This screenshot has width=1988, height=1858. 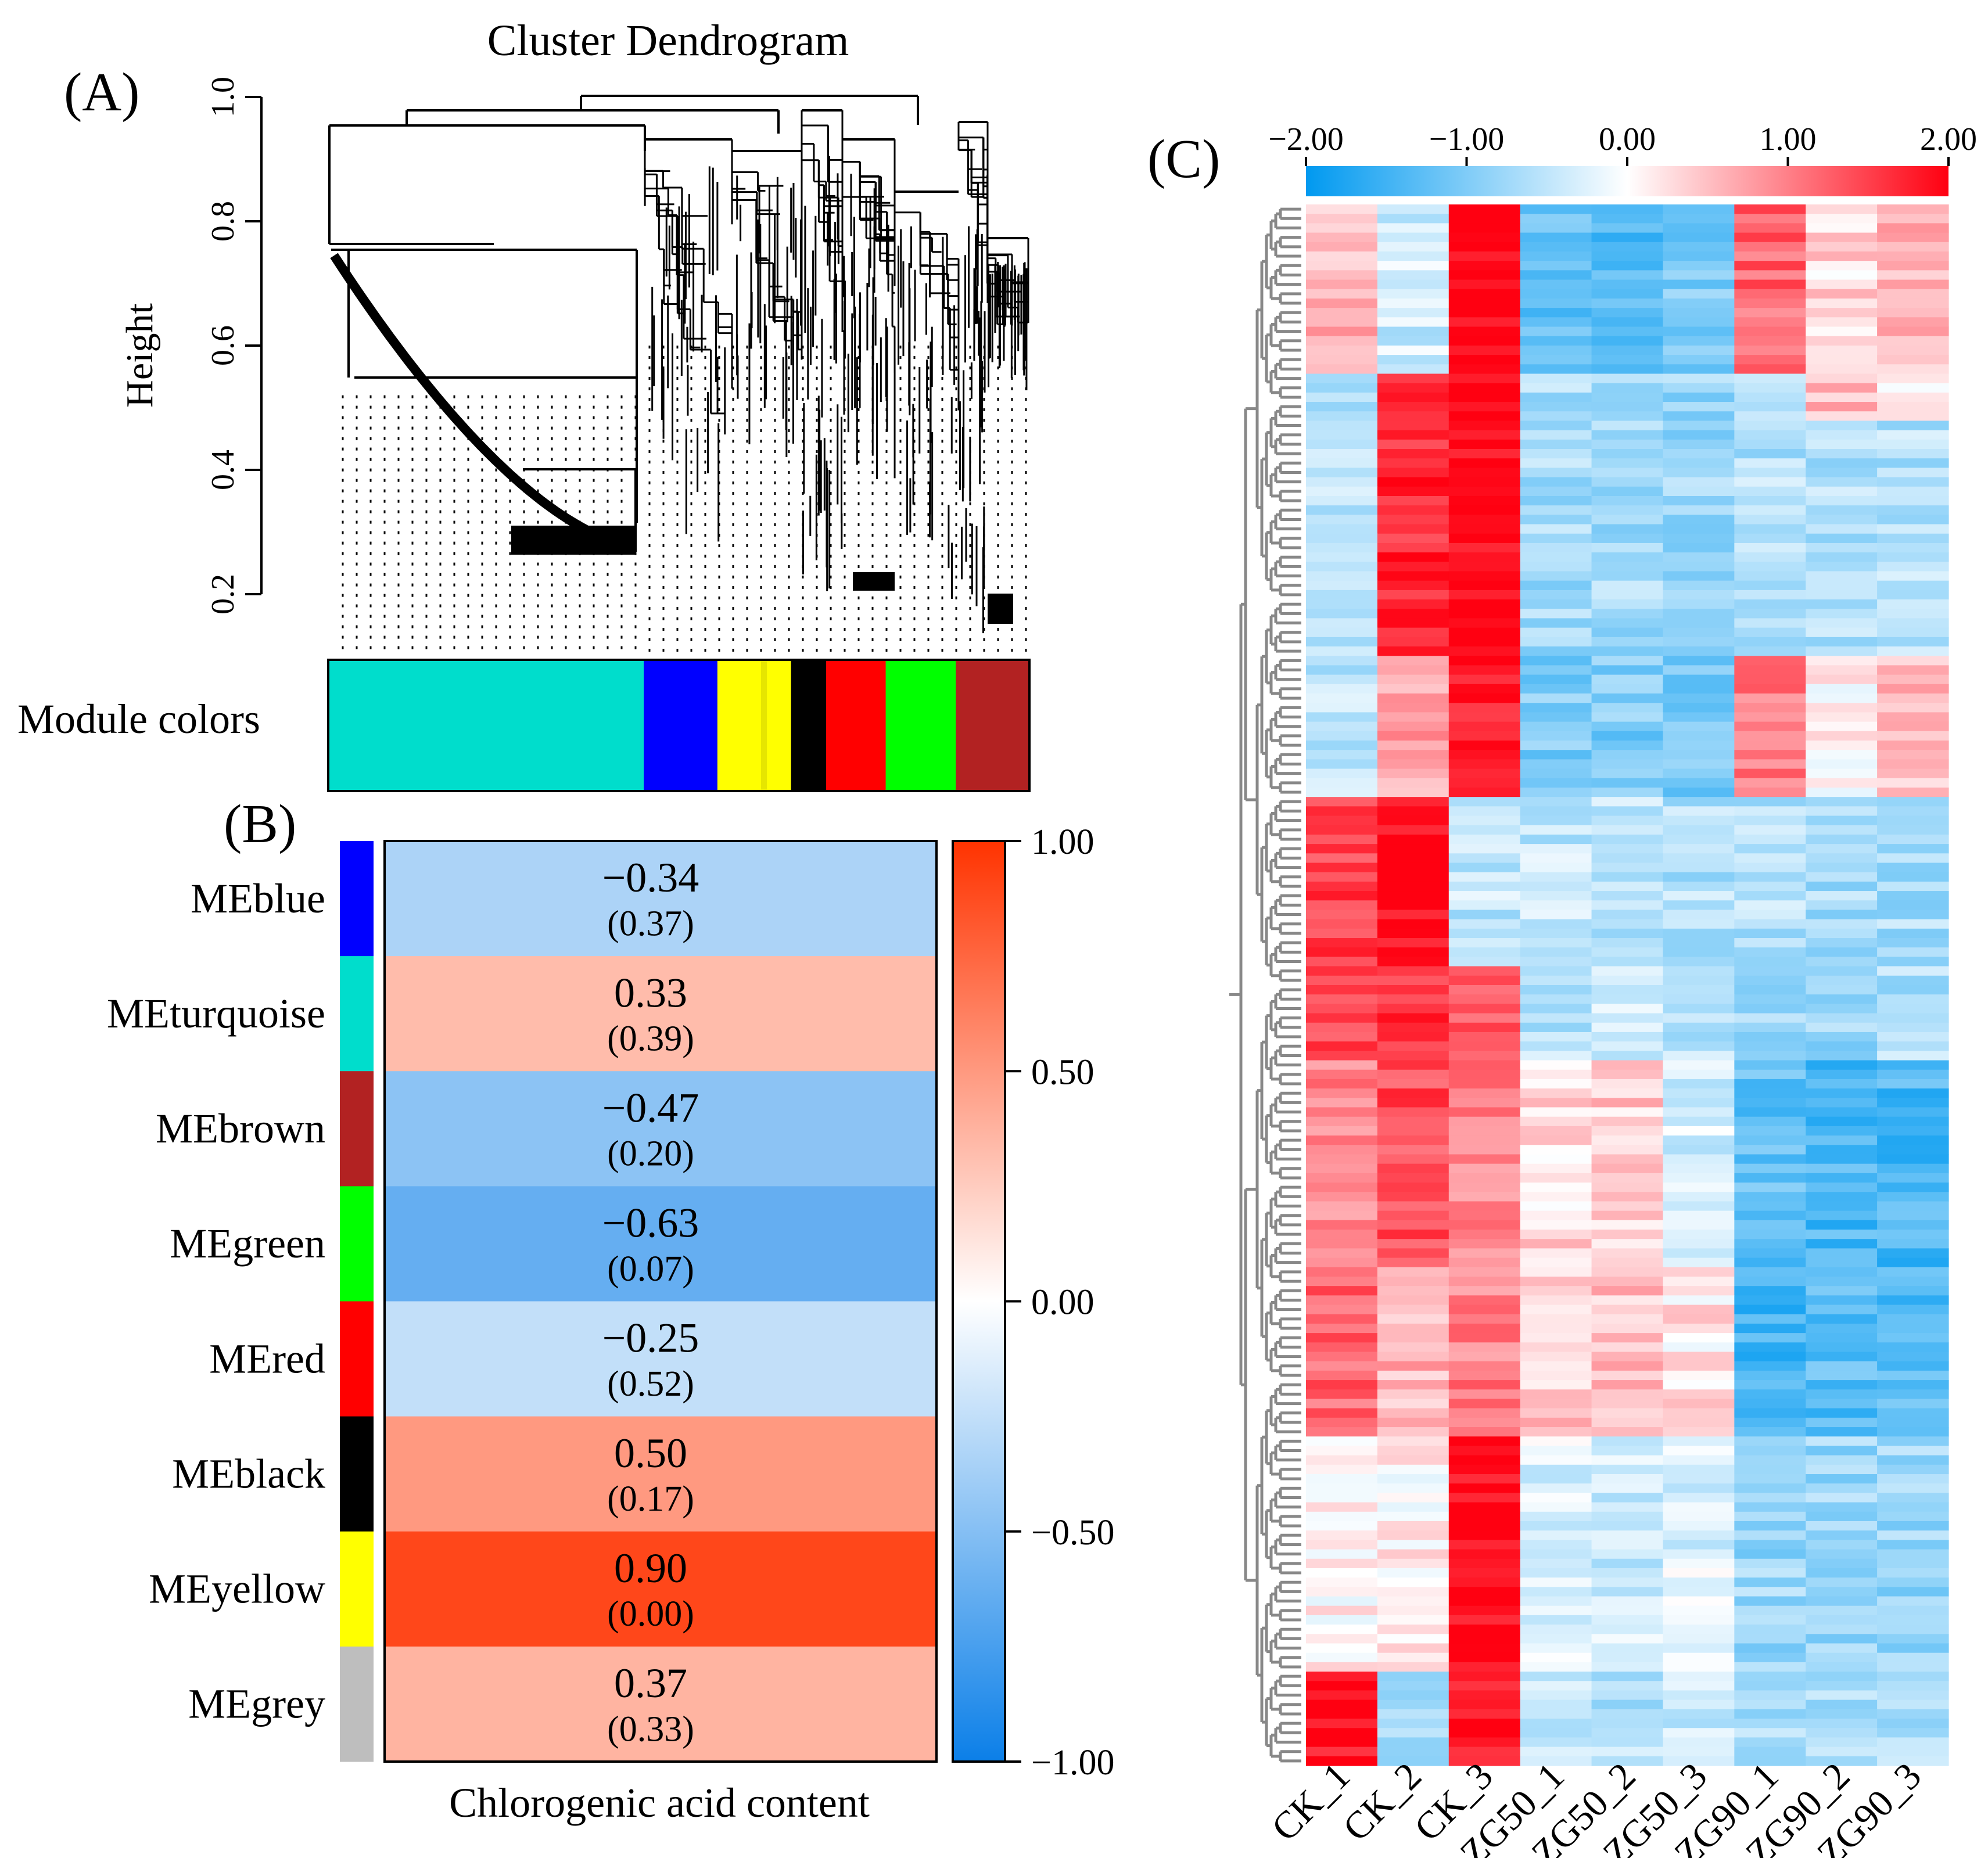 What do you see at coordinates (1948, 139) in the screenshot?
I see `colorbar-tick-label: 2.00` at bounding box center [1948, 139].